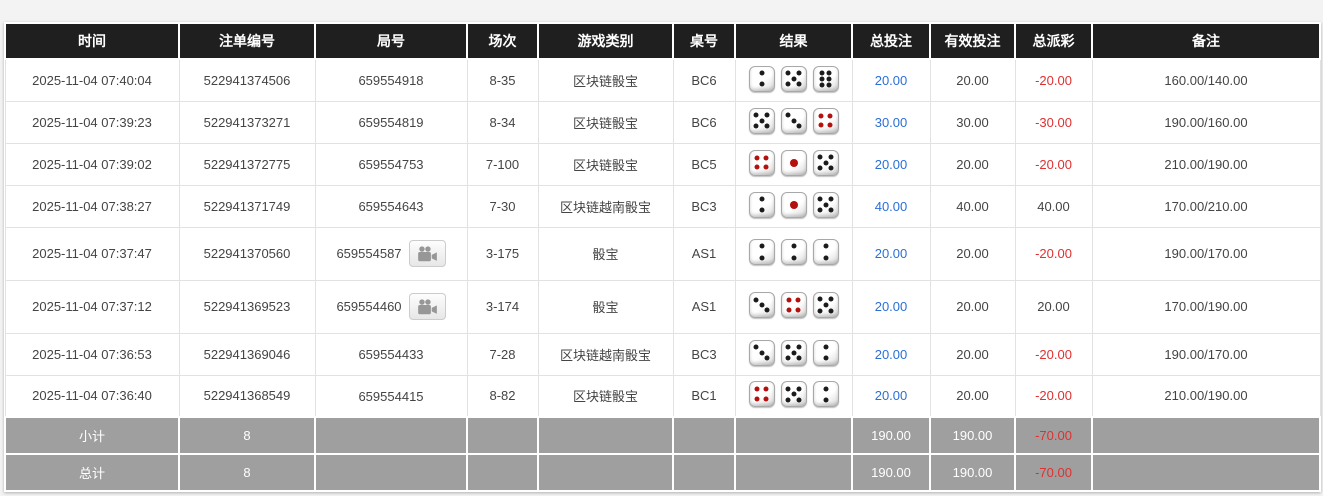 The height and width of the screenshot is (496, 1323). I want to click on col-header-table-no: 桌号, so click(704, 41).